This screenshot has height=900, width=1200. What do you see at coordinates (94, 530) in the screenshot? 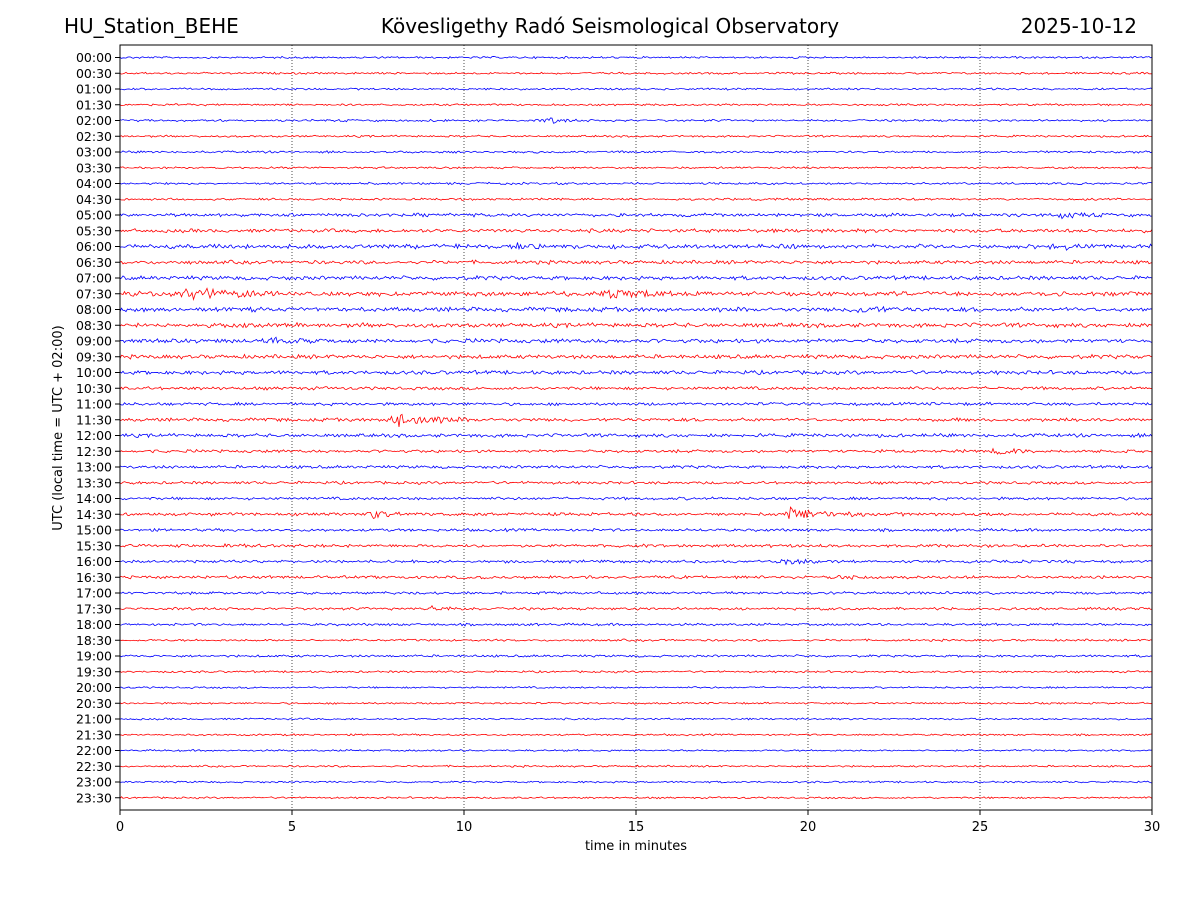
I see `y-tick-label-15:00: 15:00` at bounding box center [94, 530].